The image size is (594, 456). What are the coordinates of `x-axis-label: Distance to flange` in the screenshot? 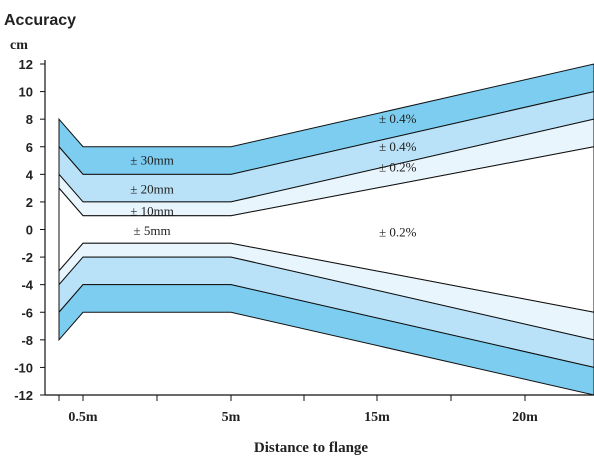 It's located at (311, 448).